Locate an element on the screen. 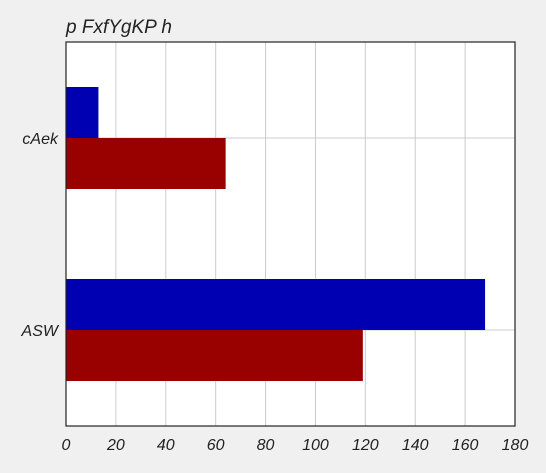 Image resolution: width=546 pixels, height=473 pixels. x-tick-label: 120 is located at coordinates (365, 445).